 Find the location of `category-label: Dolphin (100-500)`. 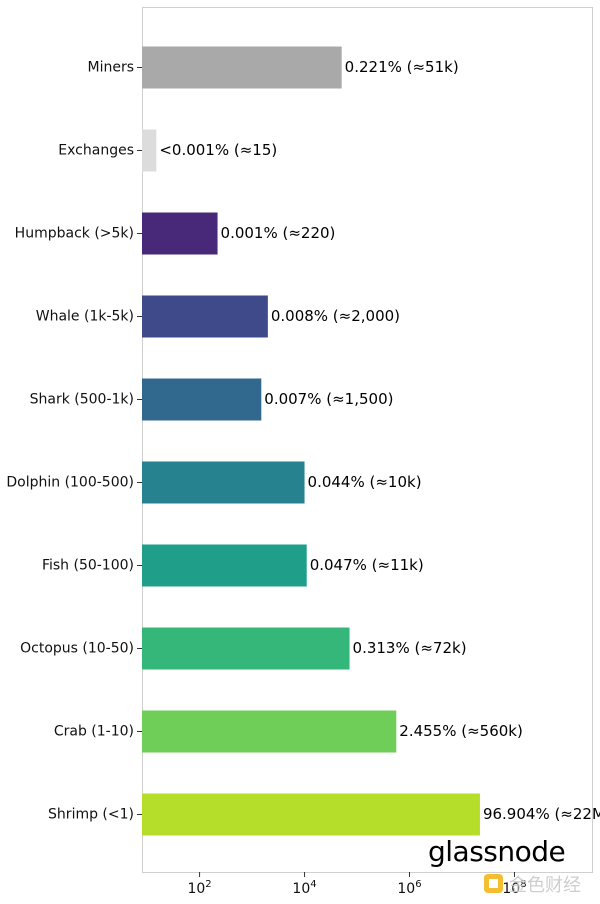

category-label: Dolphin (100-500) is located at coordinates (70, 483).